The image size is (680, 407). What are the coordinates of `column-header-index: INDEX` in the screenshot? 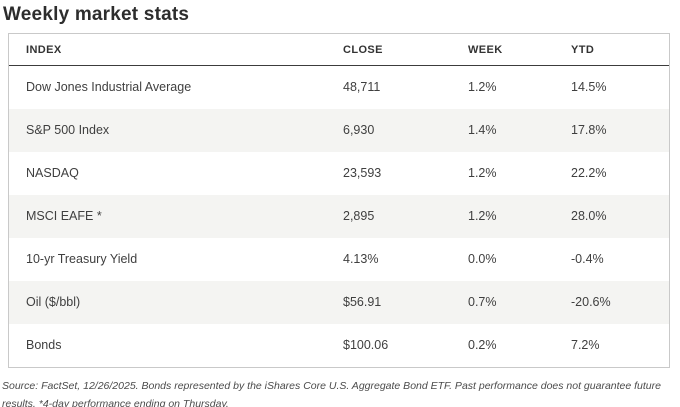 It's located at (176, 50).